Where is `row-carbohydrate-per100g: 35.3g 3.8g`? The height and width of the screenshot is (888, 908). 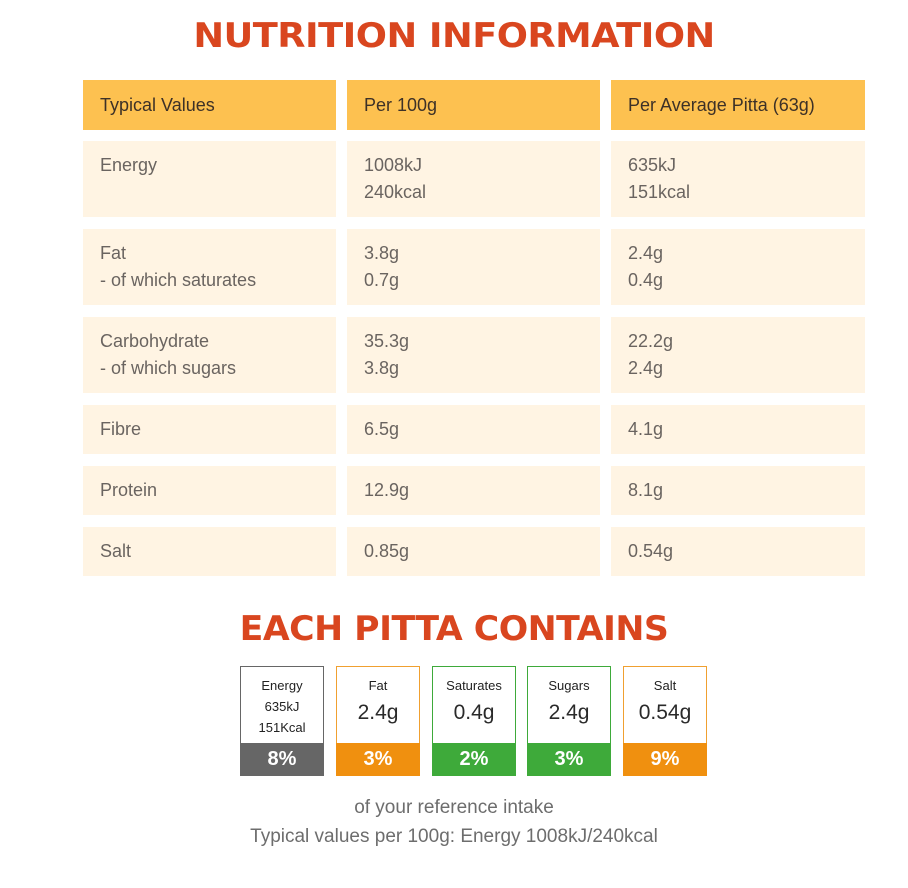
row-carbohydrate-per100g: 35.3g 3.8g is located at coordinates (473, 355).